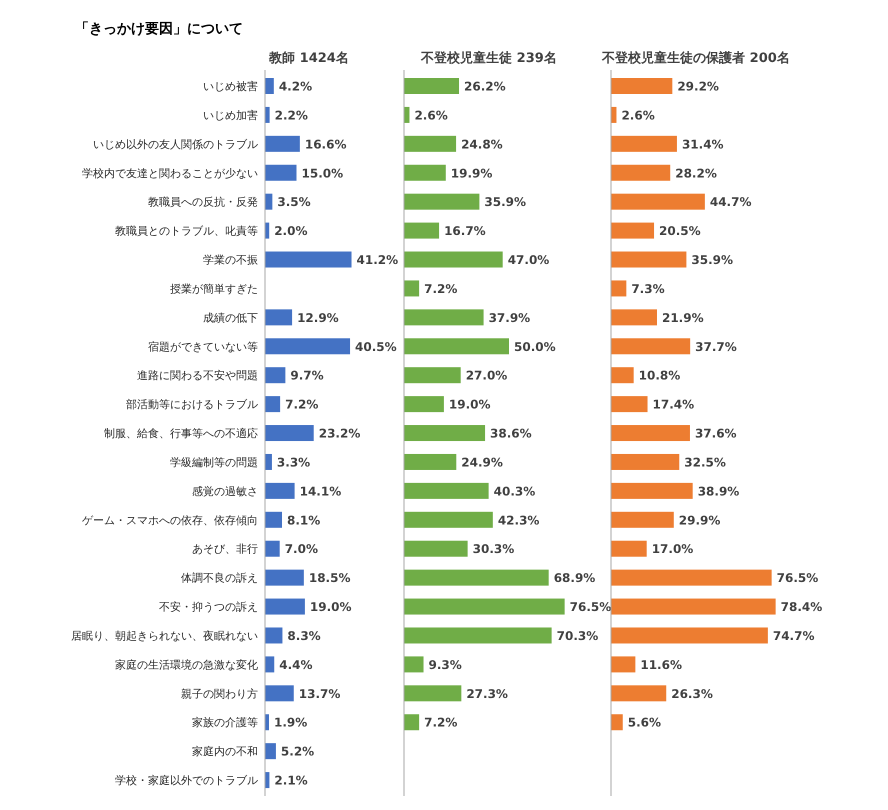  I want to click on data-label: 16.7%, so click(465, 231).